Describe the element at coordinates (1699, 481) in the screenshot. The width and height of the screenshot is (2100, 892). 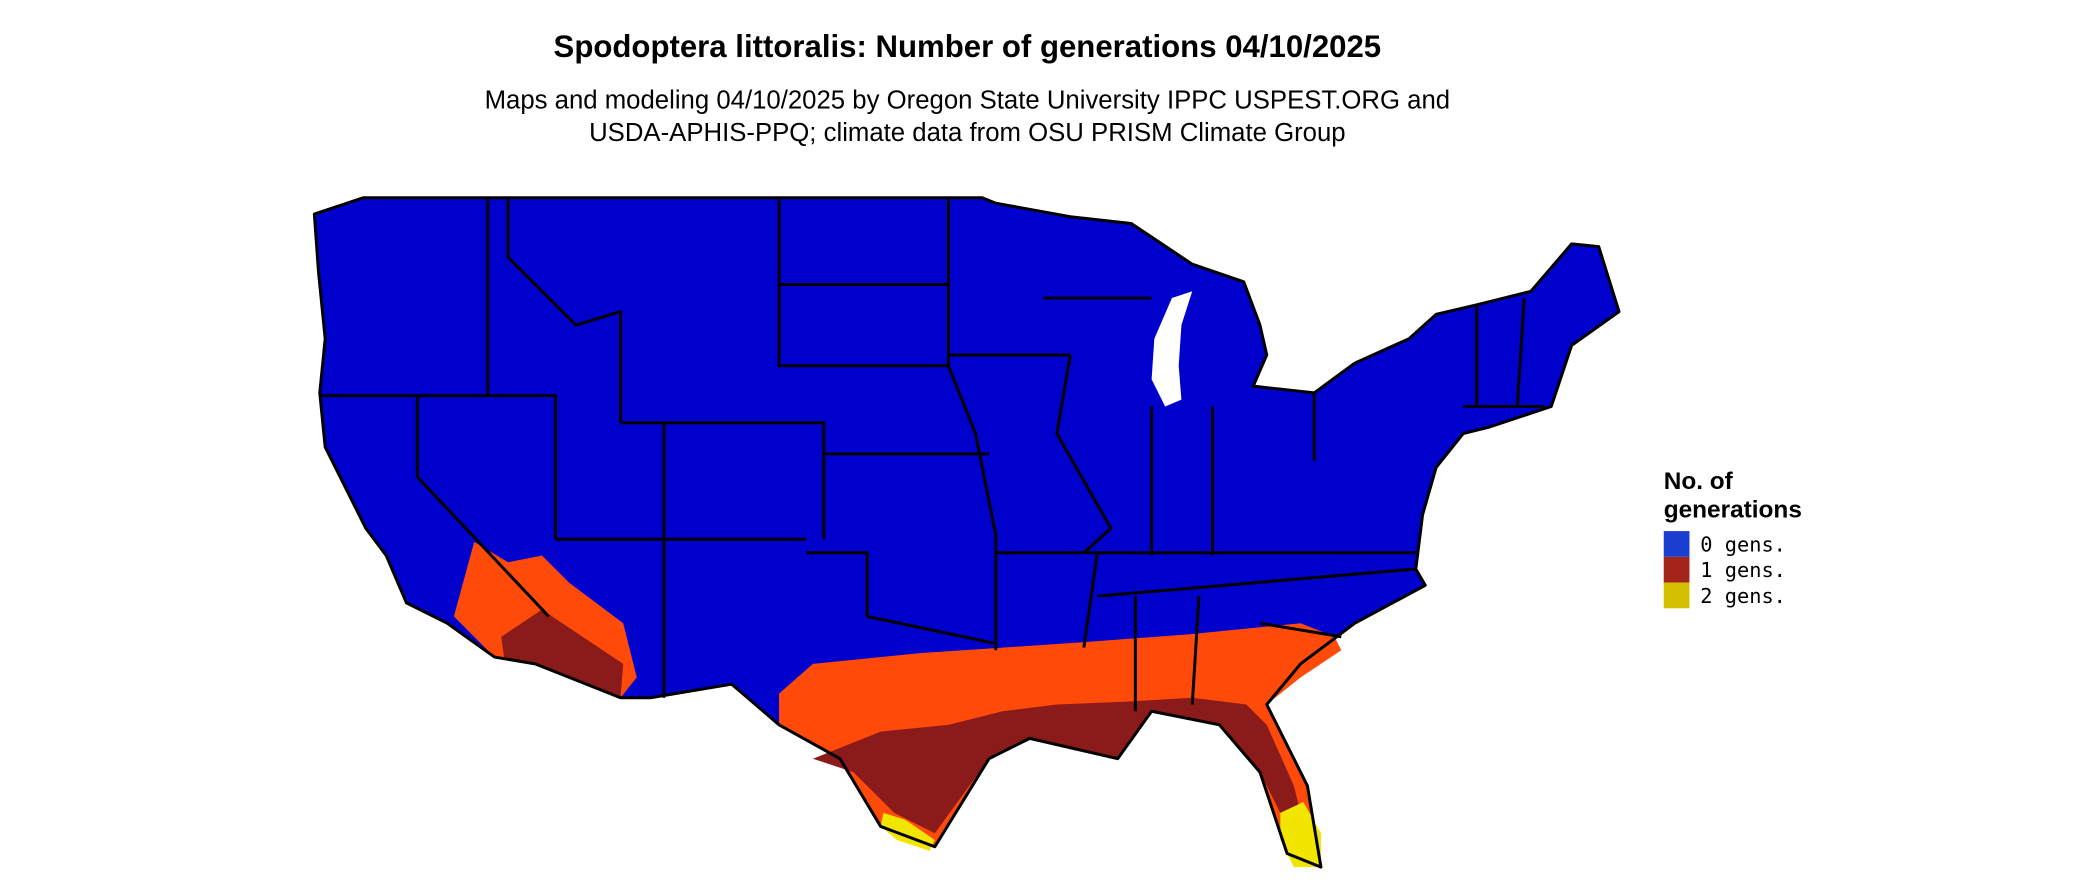
I see `legend-title: No. of` at that location.